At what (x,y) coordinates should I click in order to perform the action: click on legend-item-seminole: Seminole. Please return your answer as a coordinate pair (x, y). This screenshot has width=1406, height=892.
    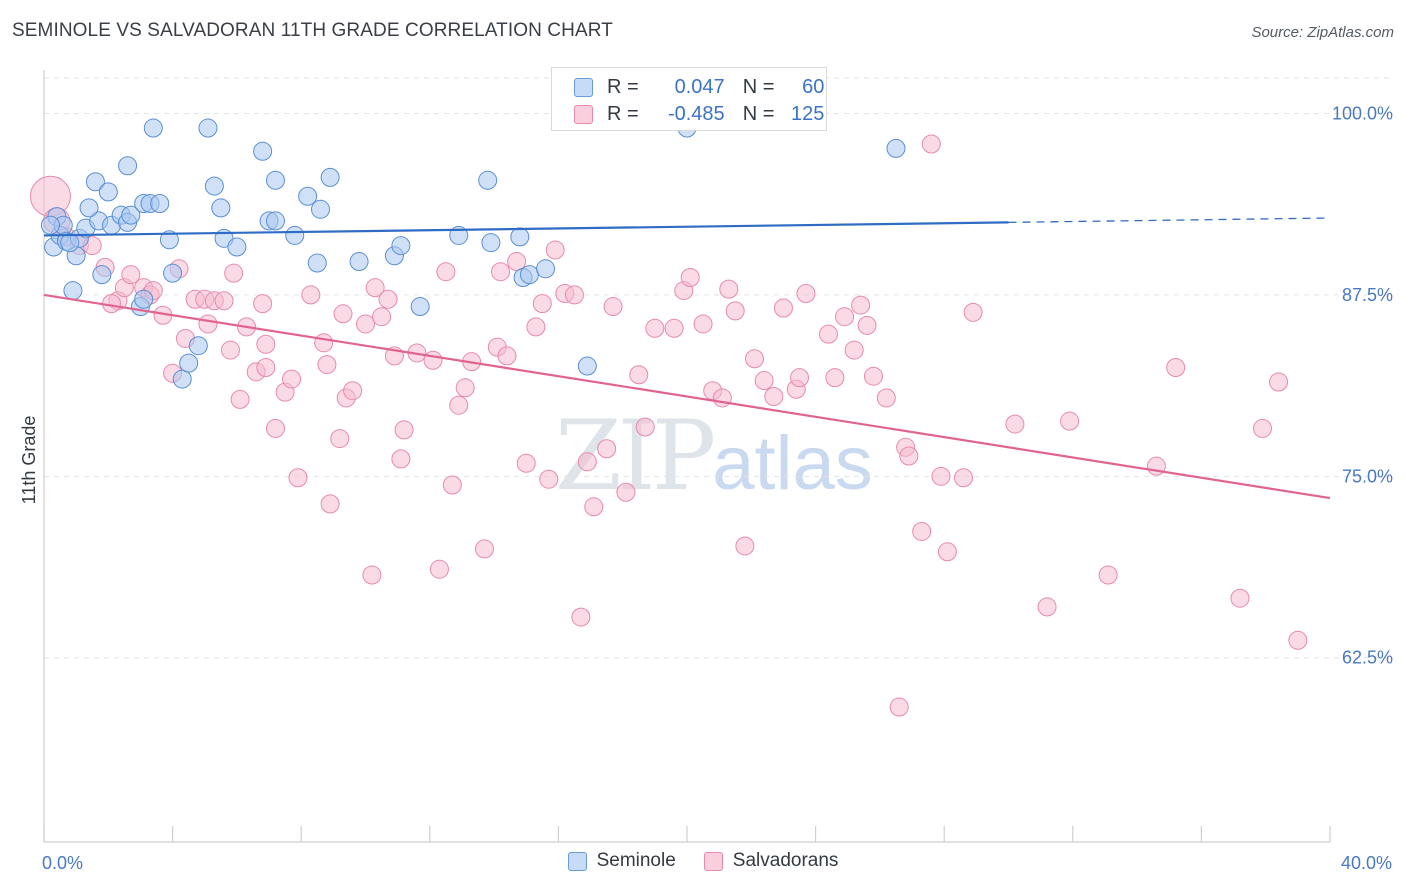
    Looking at the image, I should click on (621, 861).